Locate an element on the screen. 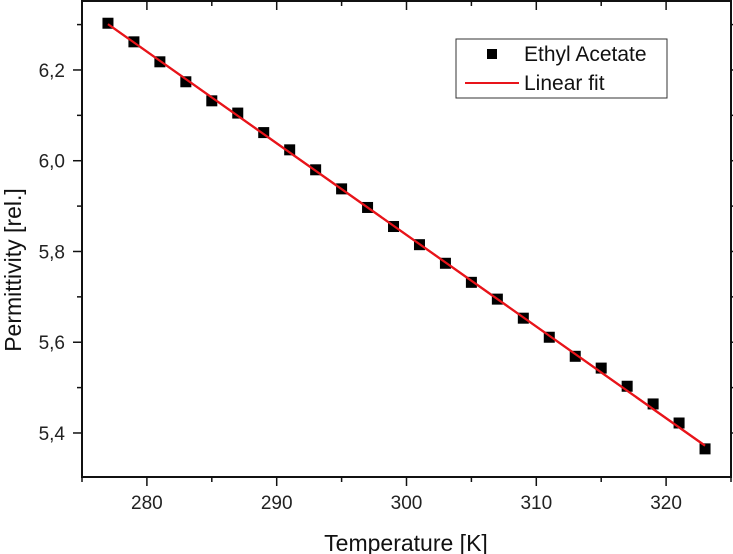  legend-label-linear-fit: Linear fit is located at coordinates (564, 83).